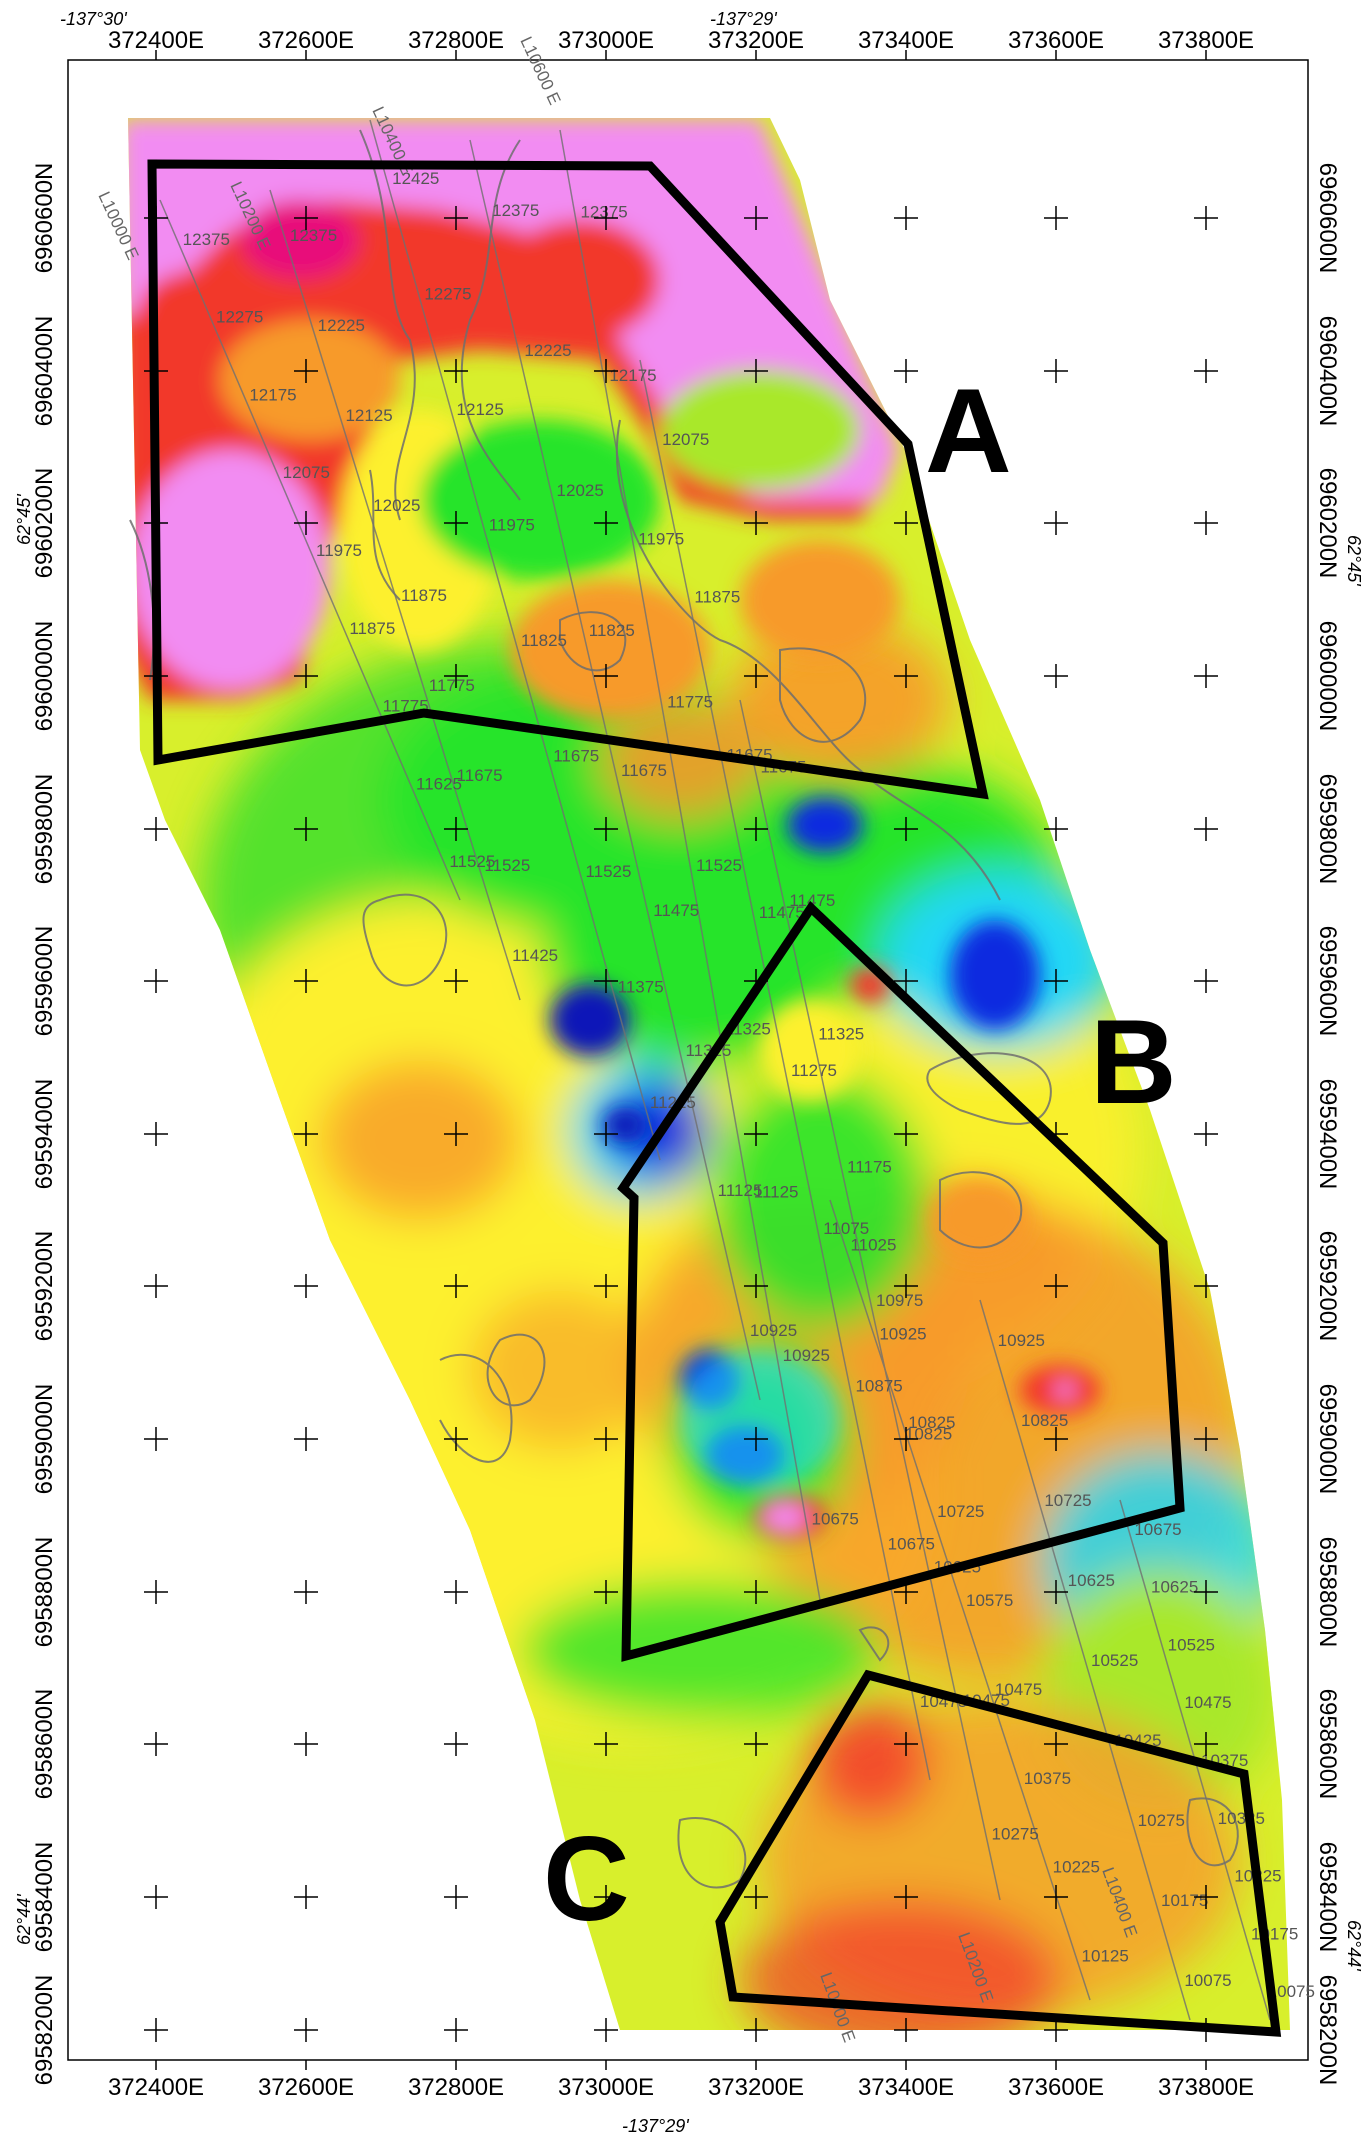 Image resolution: width=1368 pixels, height=2142 pixels. I want to click on contour-value-label: 11125, so click(776, 1192).